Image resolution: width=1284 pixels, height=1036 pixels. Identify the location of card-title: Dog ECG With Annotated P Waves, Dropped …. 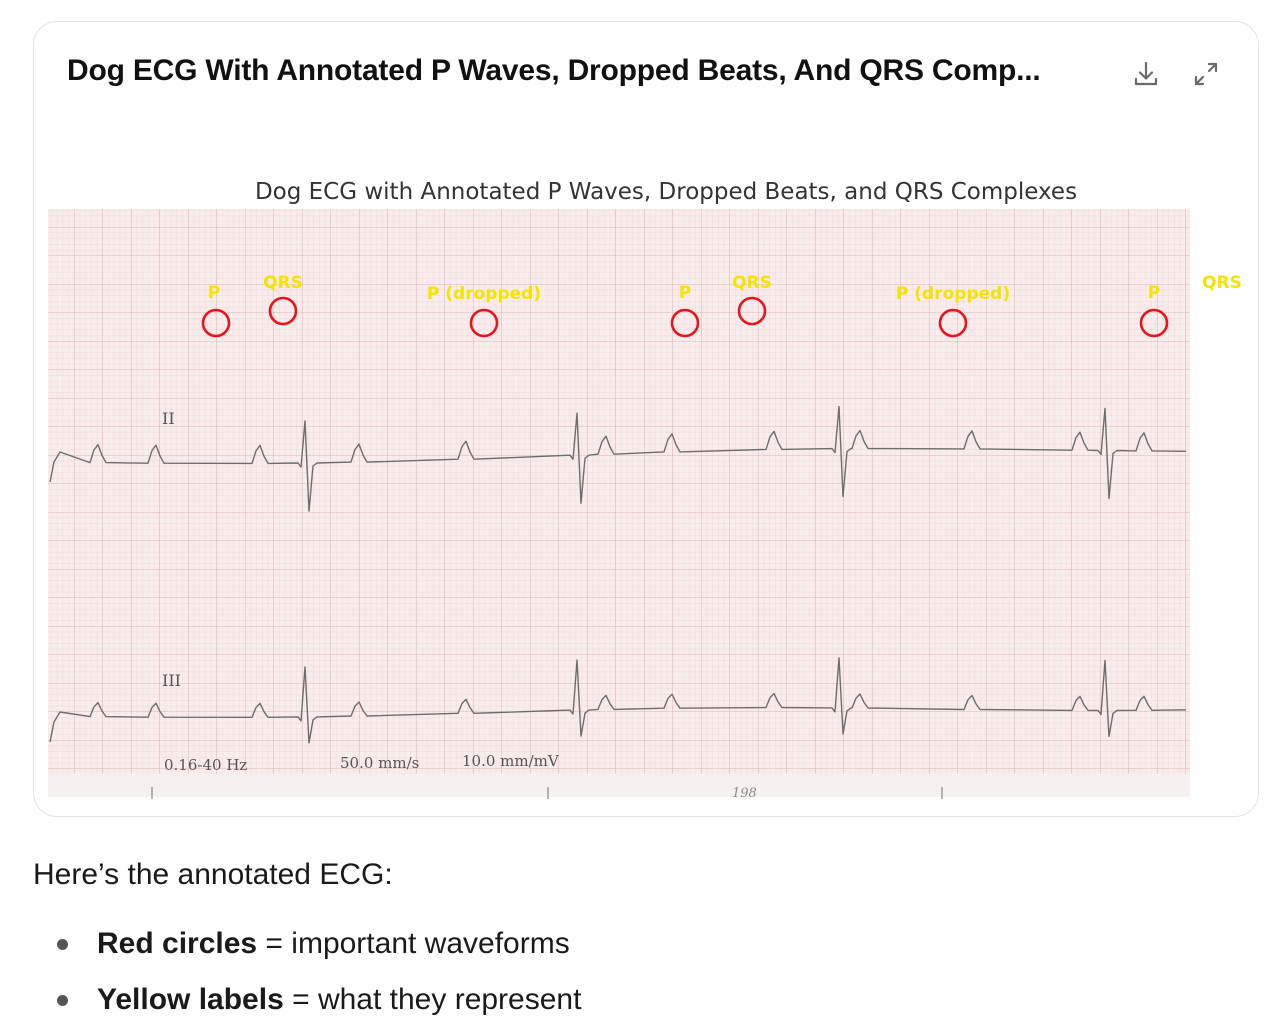
(554, 70).